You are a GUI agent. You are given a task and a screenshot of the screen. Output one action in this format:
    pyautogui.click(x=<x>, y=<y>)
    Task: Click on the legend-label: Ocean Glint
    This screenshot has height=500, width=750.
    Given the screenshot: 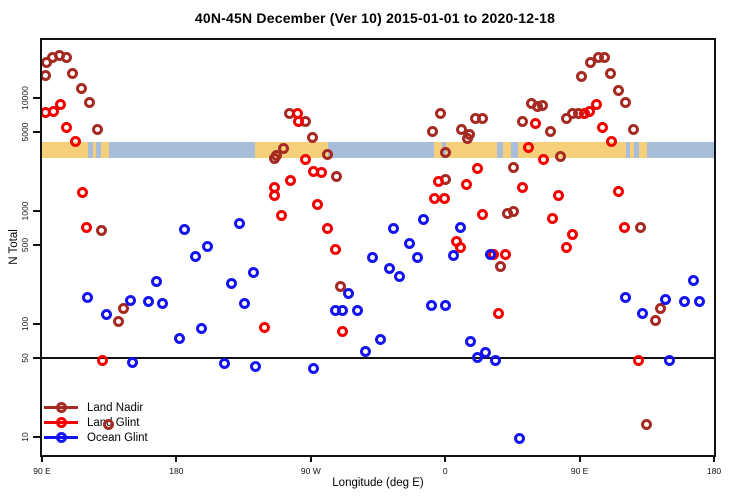 What is the action you would take?
    pyautogui.click(x=117, y=437)
    